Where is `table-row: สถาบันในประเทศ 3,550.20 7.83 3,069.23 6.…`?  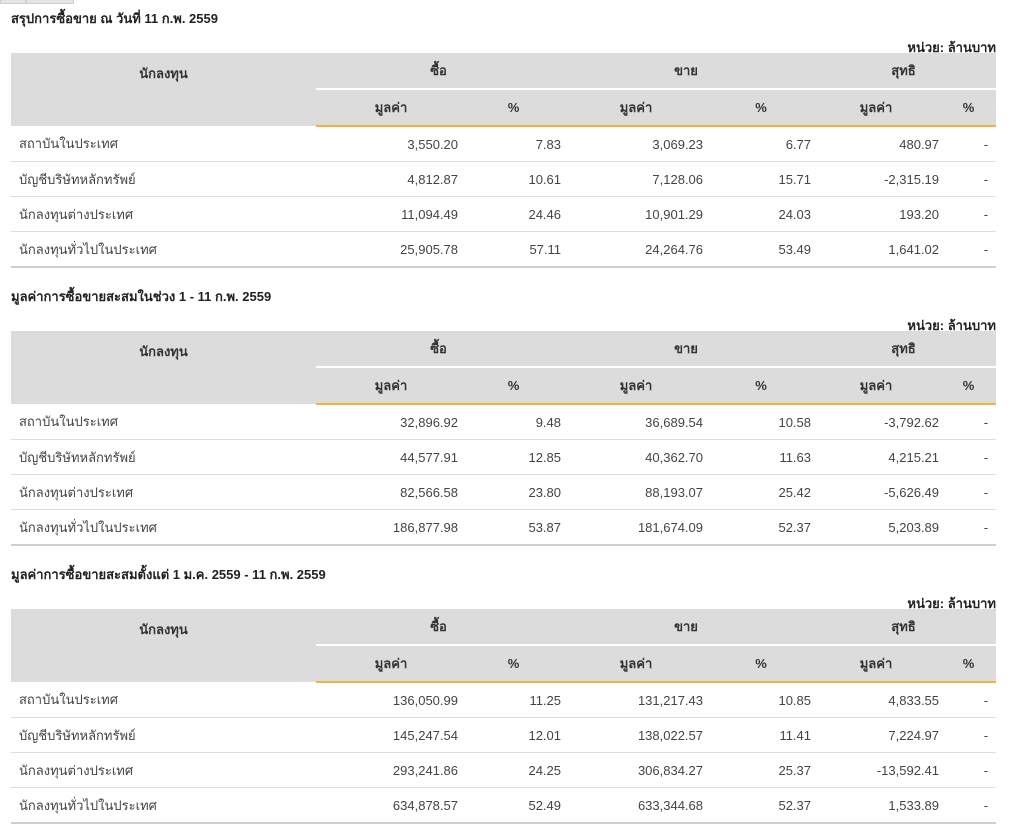
table-row: สถาบันในประเทศ 3,550.20 7.83 3,069.23 6.… is located at coordinates (504, 144).